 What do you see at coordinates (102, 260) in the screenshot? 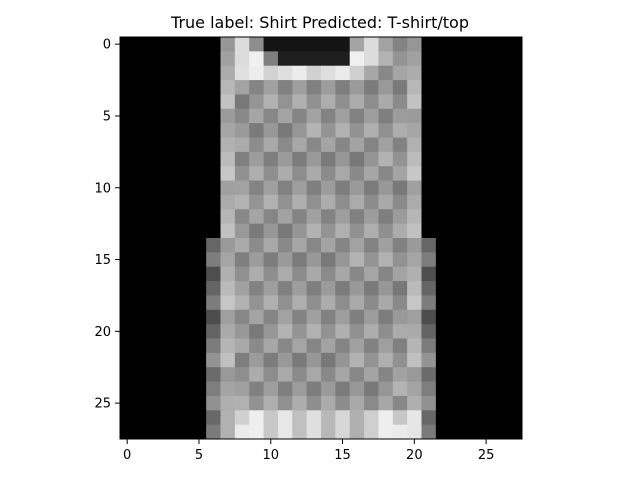
I see `y-tick-label: 15` at bounding box center [102, 260].